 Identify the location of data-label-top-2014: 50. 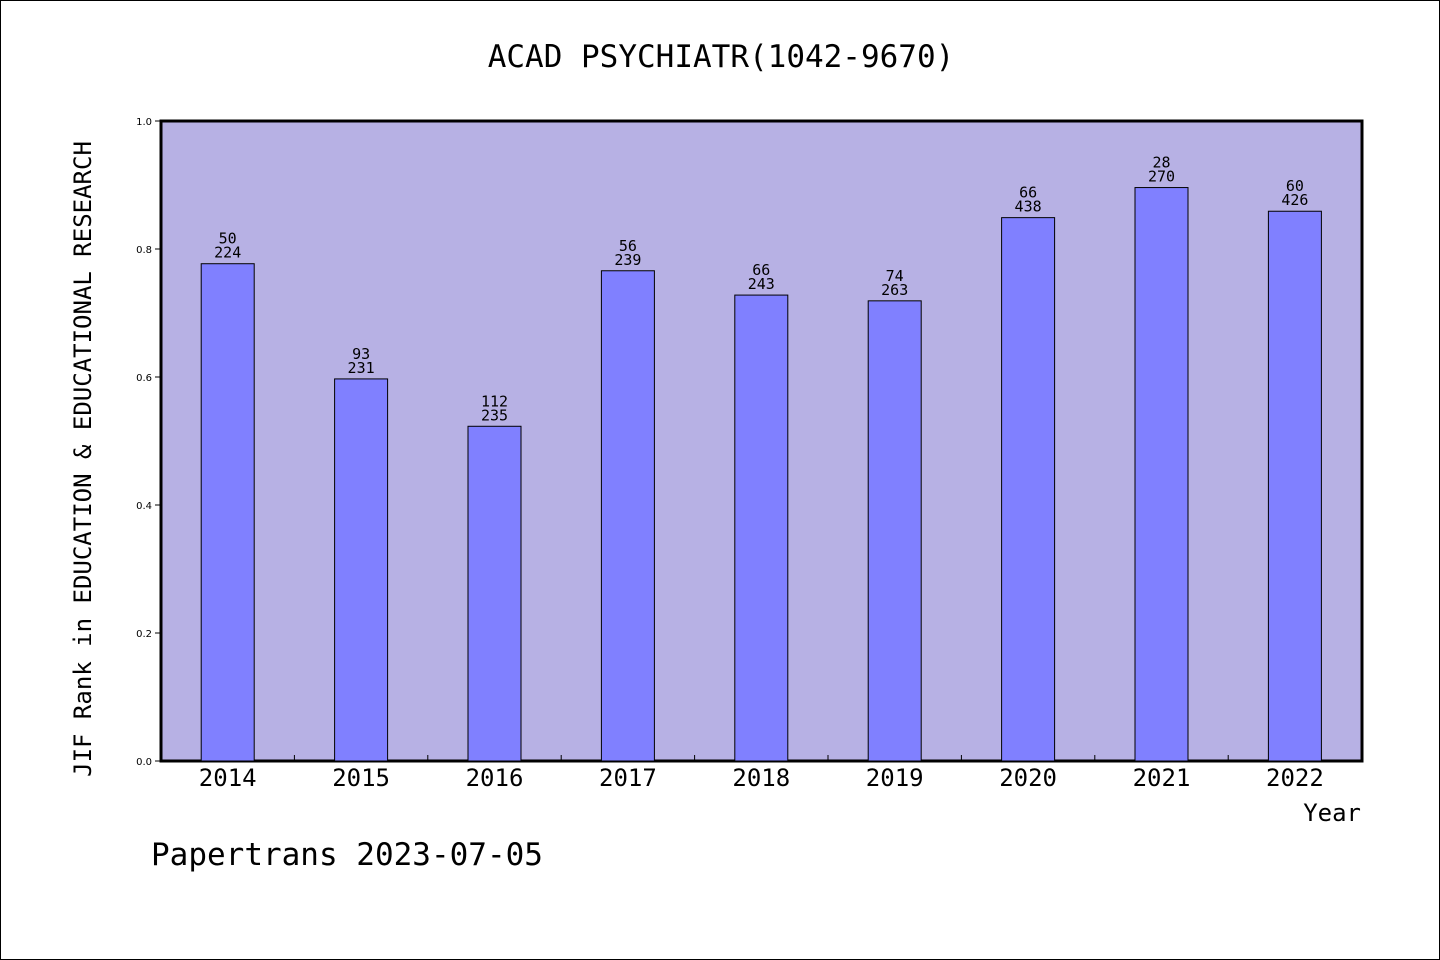
(228, 239).